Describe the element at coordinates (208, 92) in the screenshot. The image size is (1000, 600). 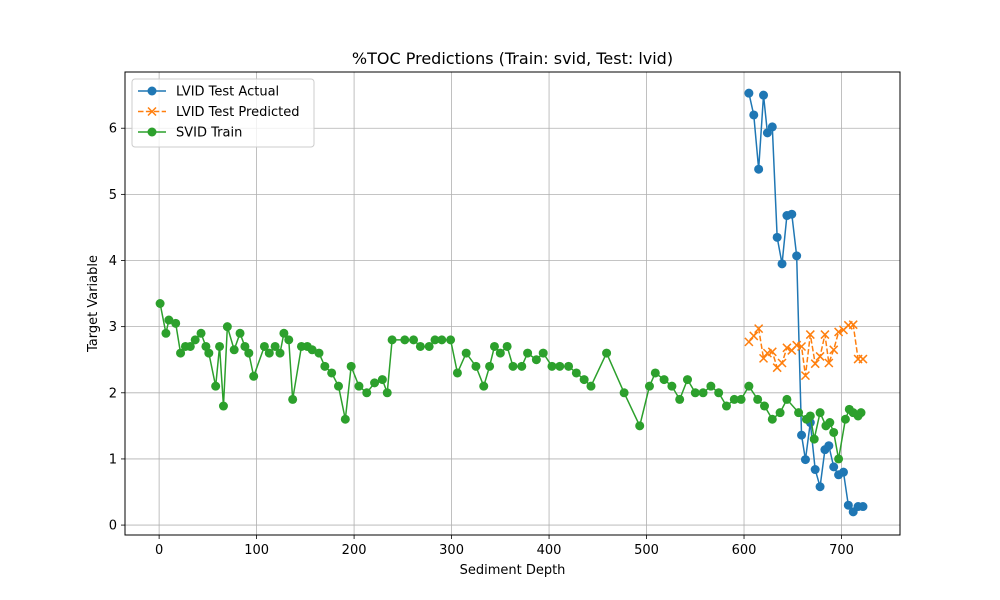
I see `legend-item: LVID Test Actual` at that location.